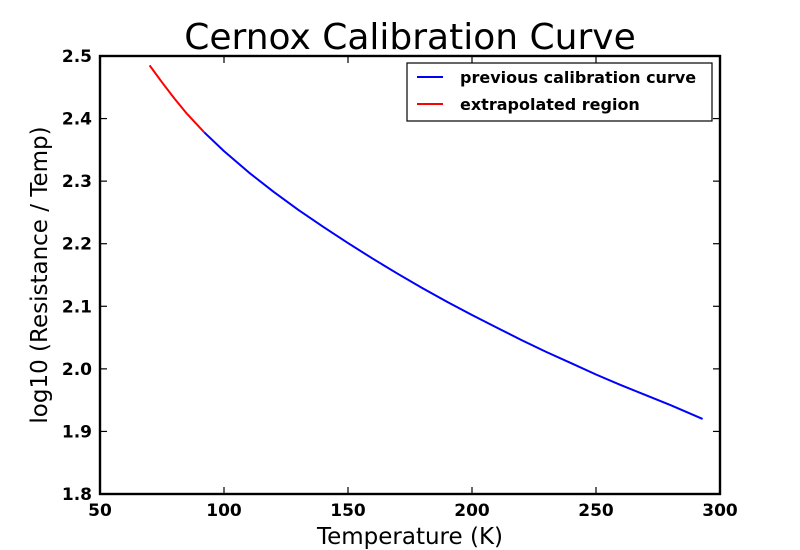 The image size is (800, 550). I want to click on y-tick-label: 2.0, so click(77, 370).